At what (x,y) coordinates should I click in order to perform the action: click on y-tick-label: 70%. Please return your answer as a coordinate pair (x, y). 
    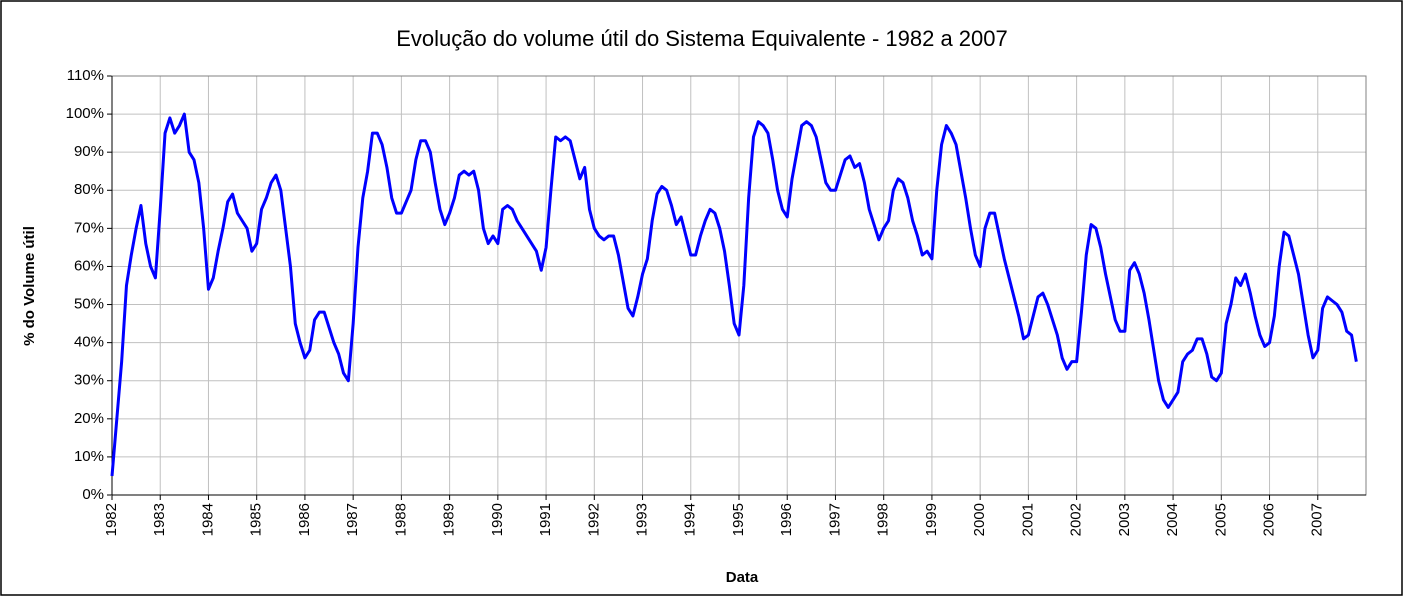
    Looking at the image, I should click on (89, 227).